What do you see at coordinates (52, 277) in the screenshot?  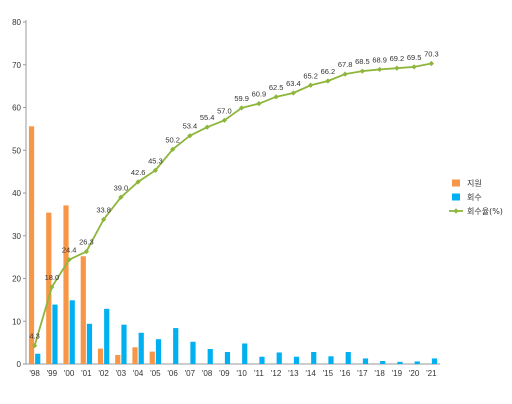 I see `recovery-rate-label: 18.0` at bounding box center [52, 277].